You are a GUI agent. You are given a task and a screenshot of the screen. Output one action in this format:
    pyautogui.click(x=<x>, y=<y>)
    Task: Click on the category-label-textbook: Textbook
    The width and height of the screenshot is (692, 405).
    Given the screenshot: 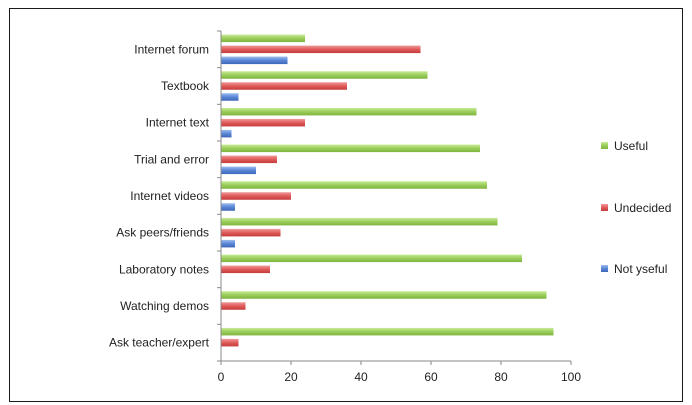 What is the action you would take?
    pyautogui.click(x=185, y=86)
    